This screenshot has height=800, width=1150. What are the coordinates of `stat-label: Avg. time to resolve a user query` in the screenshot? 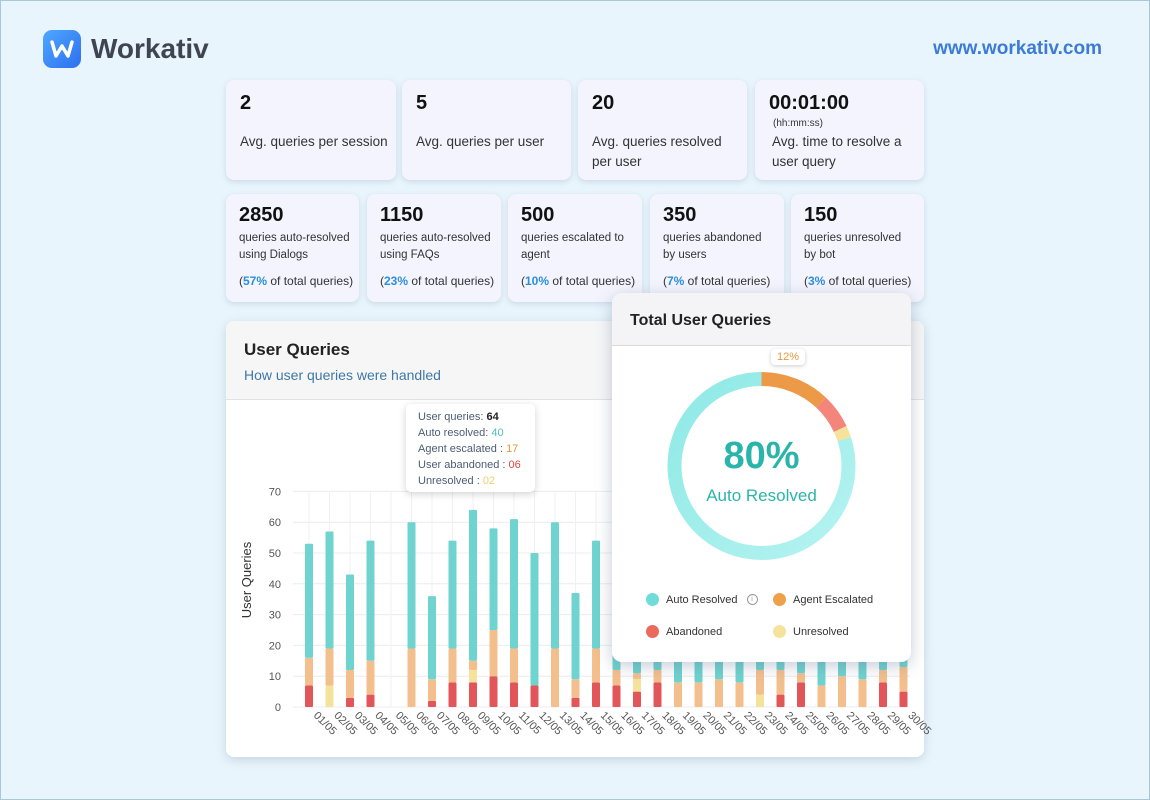 It's located at (837, 151).